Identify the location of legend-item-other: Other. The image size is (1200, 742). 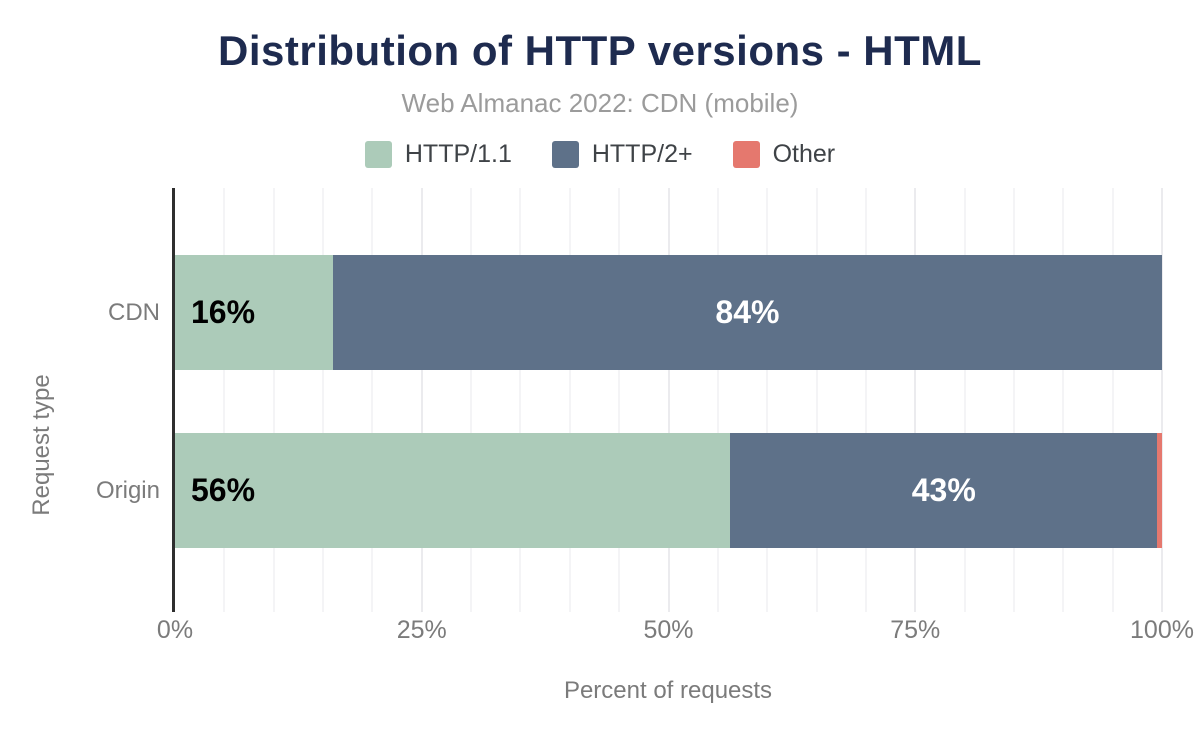
(784, 154).